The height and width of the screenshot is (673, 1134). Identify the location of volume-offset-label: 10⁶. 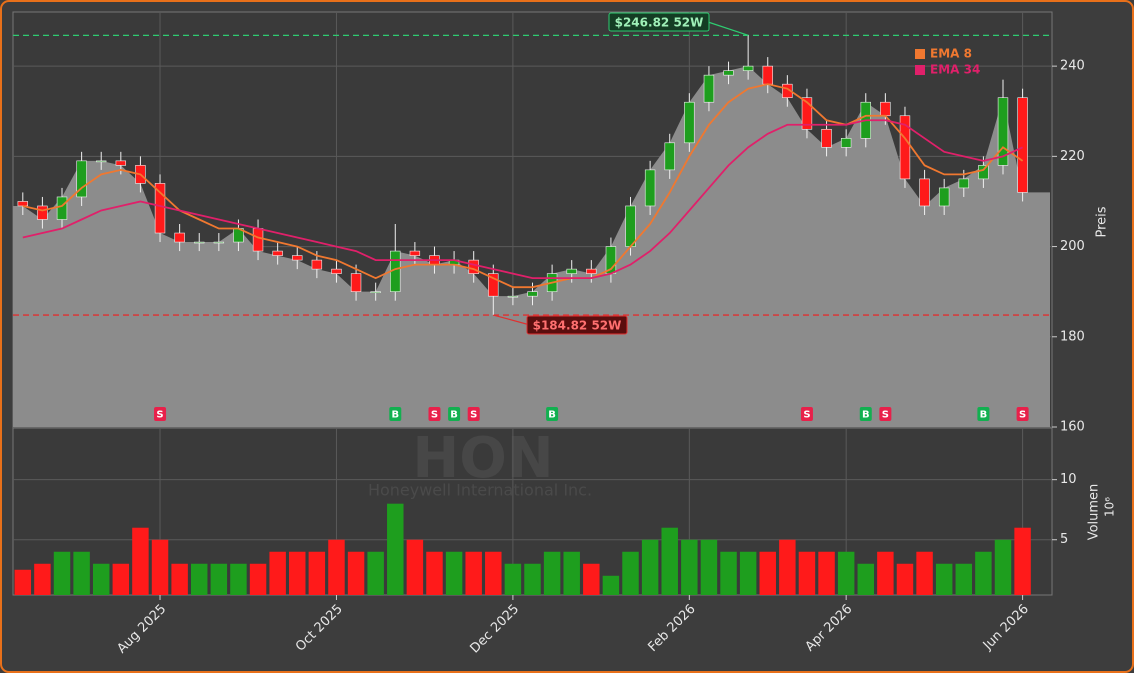
(1110, 507).